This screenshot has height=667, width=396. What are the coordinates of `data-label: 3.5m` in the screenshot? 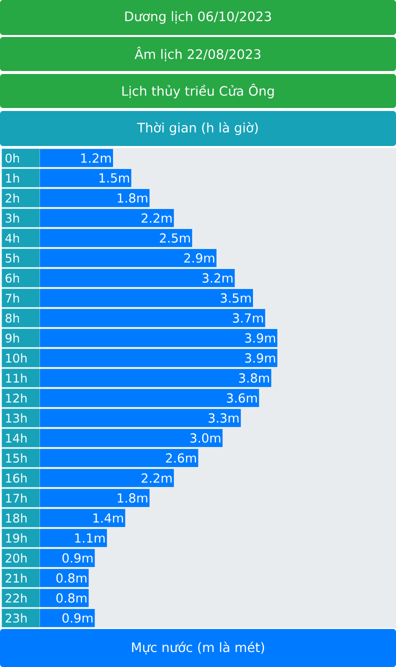 It's located at (235, 298).